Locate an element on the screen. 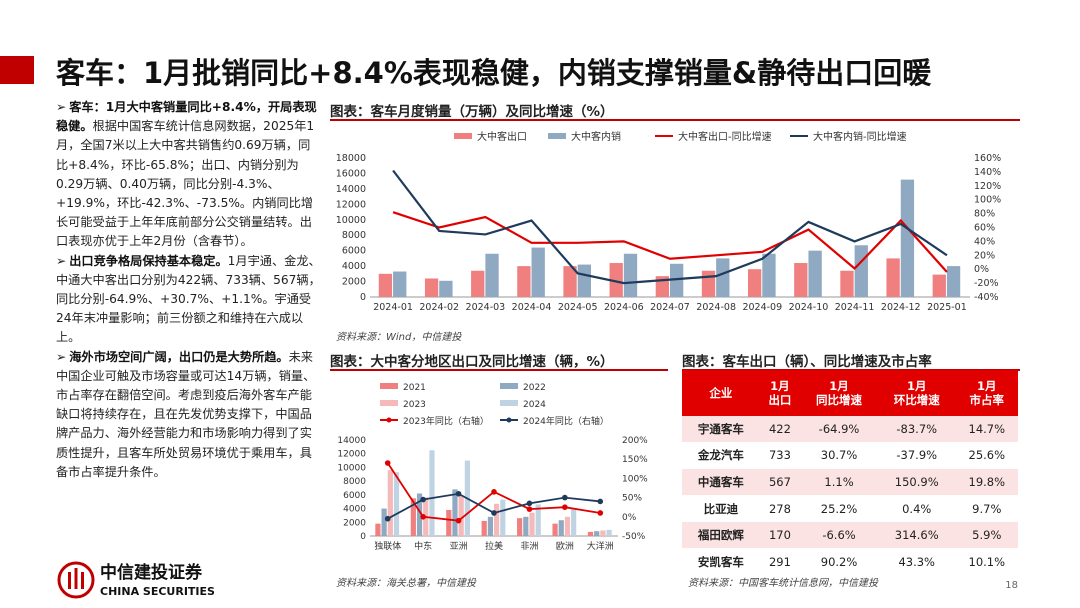  y-right-tick: 160% is located at coordinates (987, 158).